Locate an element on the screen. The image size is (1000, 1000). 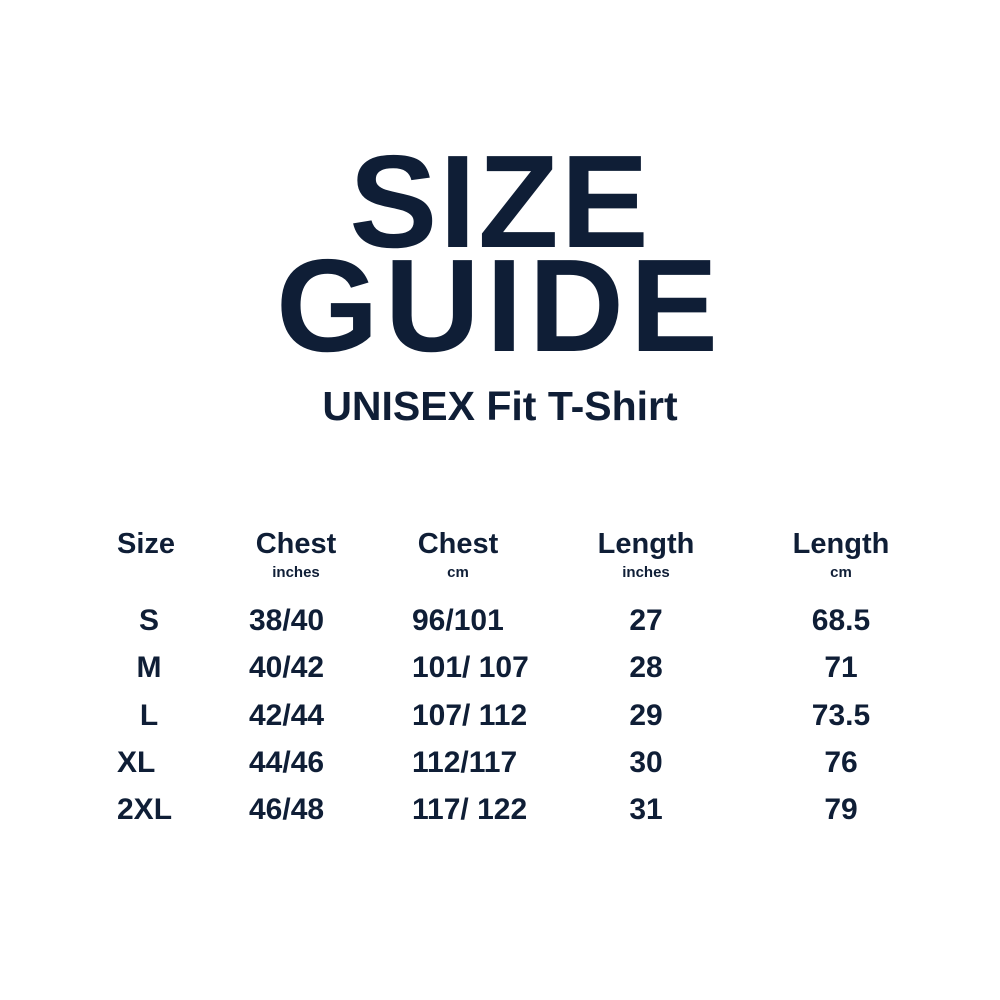
column-header: Size is located at coordinates (146, 544).